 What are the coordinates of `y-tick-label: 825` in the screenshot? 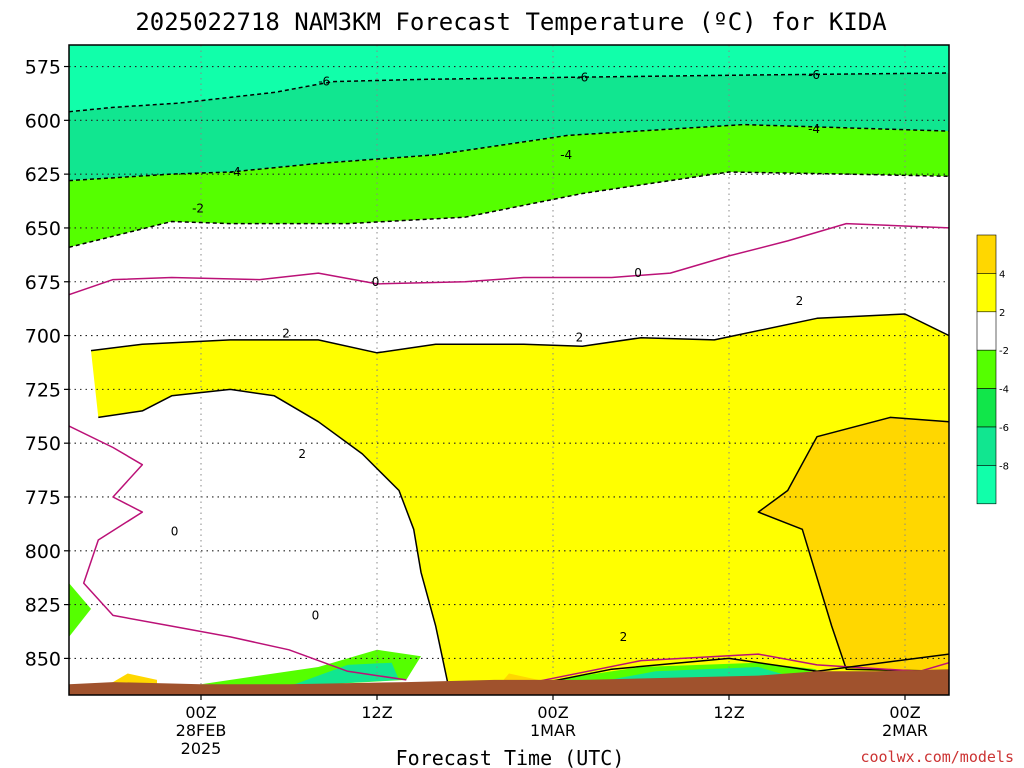 It's located at (43, 606).